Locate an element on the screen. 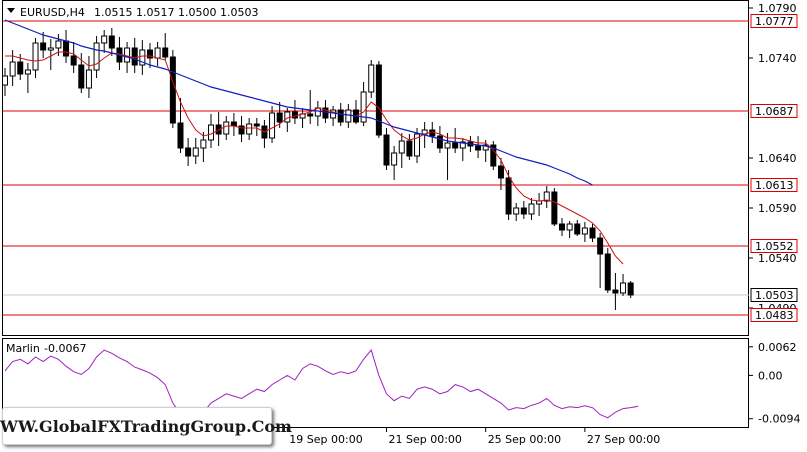  time-tick-label: 25 Sep 00:00 is located at coordinates (524, 439).